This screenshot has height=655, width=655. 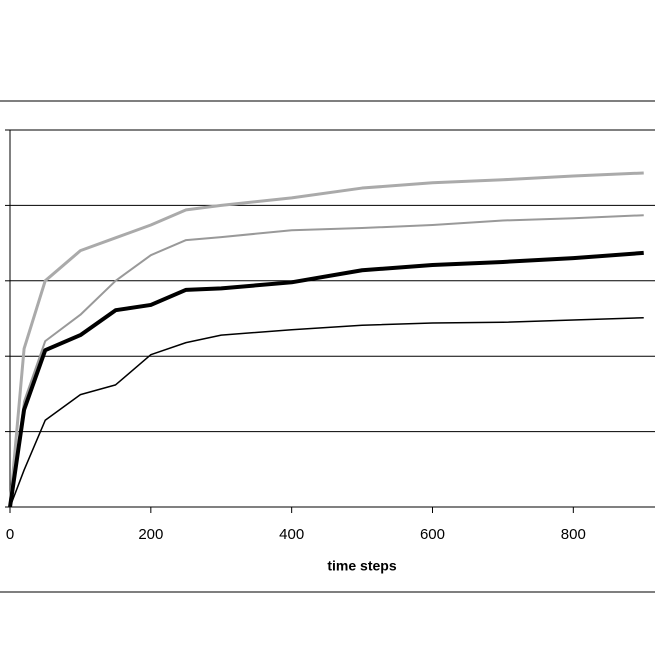 What do you see at coordinates (573, 534) in the screenshot?
I see `x-tick-label: 800` at bounding box center [573, 534].